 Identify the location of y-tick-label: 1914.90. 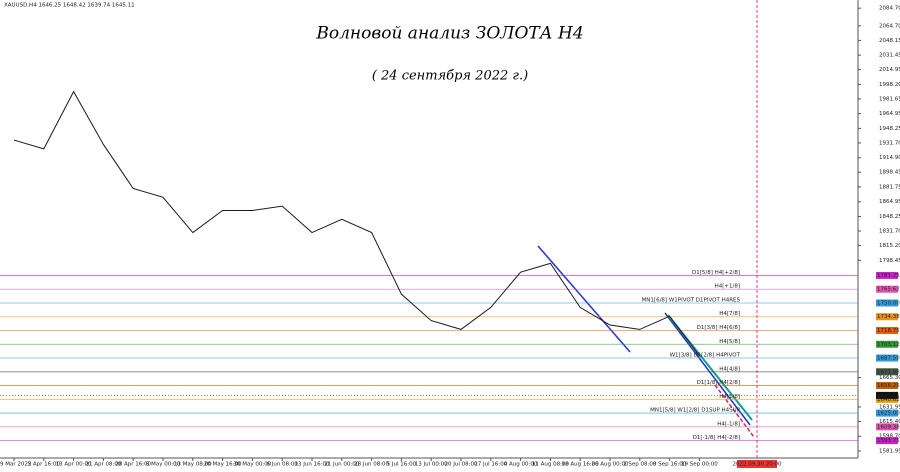
(889, 158).